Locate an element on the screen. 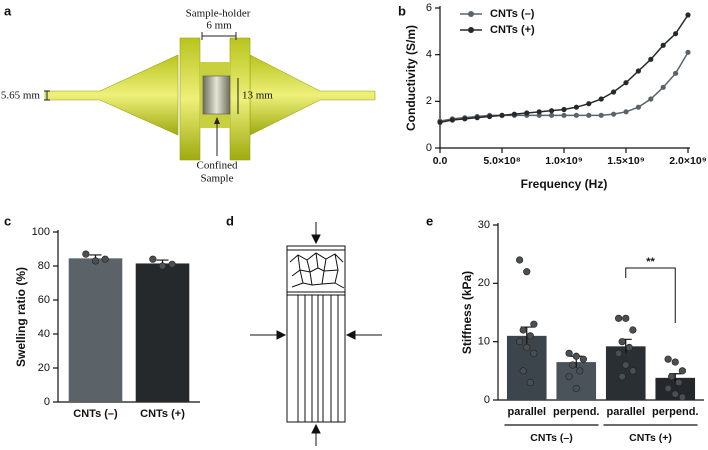  panel-label: a is located at coordinates (8, 10).